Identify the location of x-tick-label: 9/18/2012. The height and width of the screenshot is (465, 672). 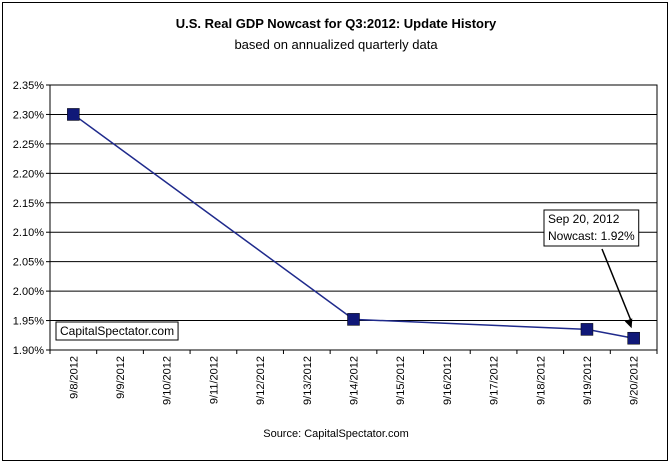
(541, 380).